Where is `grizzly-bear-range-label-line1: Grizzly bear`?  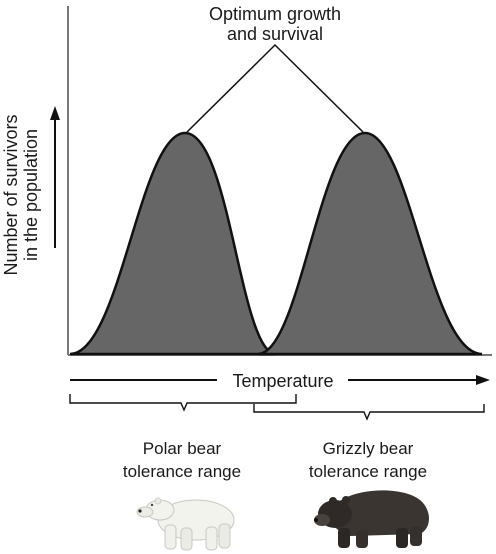 grizzly-bear-range-label-line1: Grizzly bear is located at coordinates (368, 448).